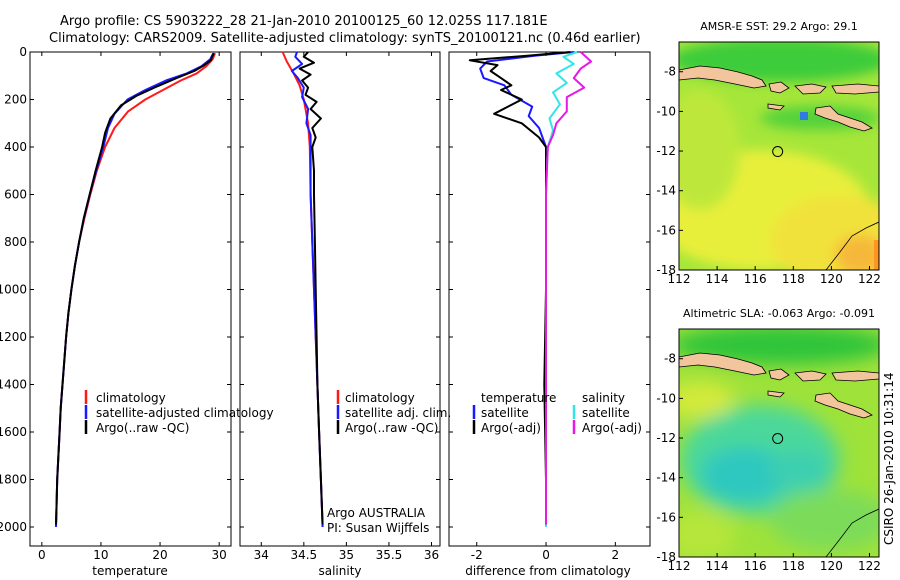  What do you see at coordinates (129, 571) in the screenshot?
I see `temperature-xlabel: temperature` at bounding box center [129, 571].